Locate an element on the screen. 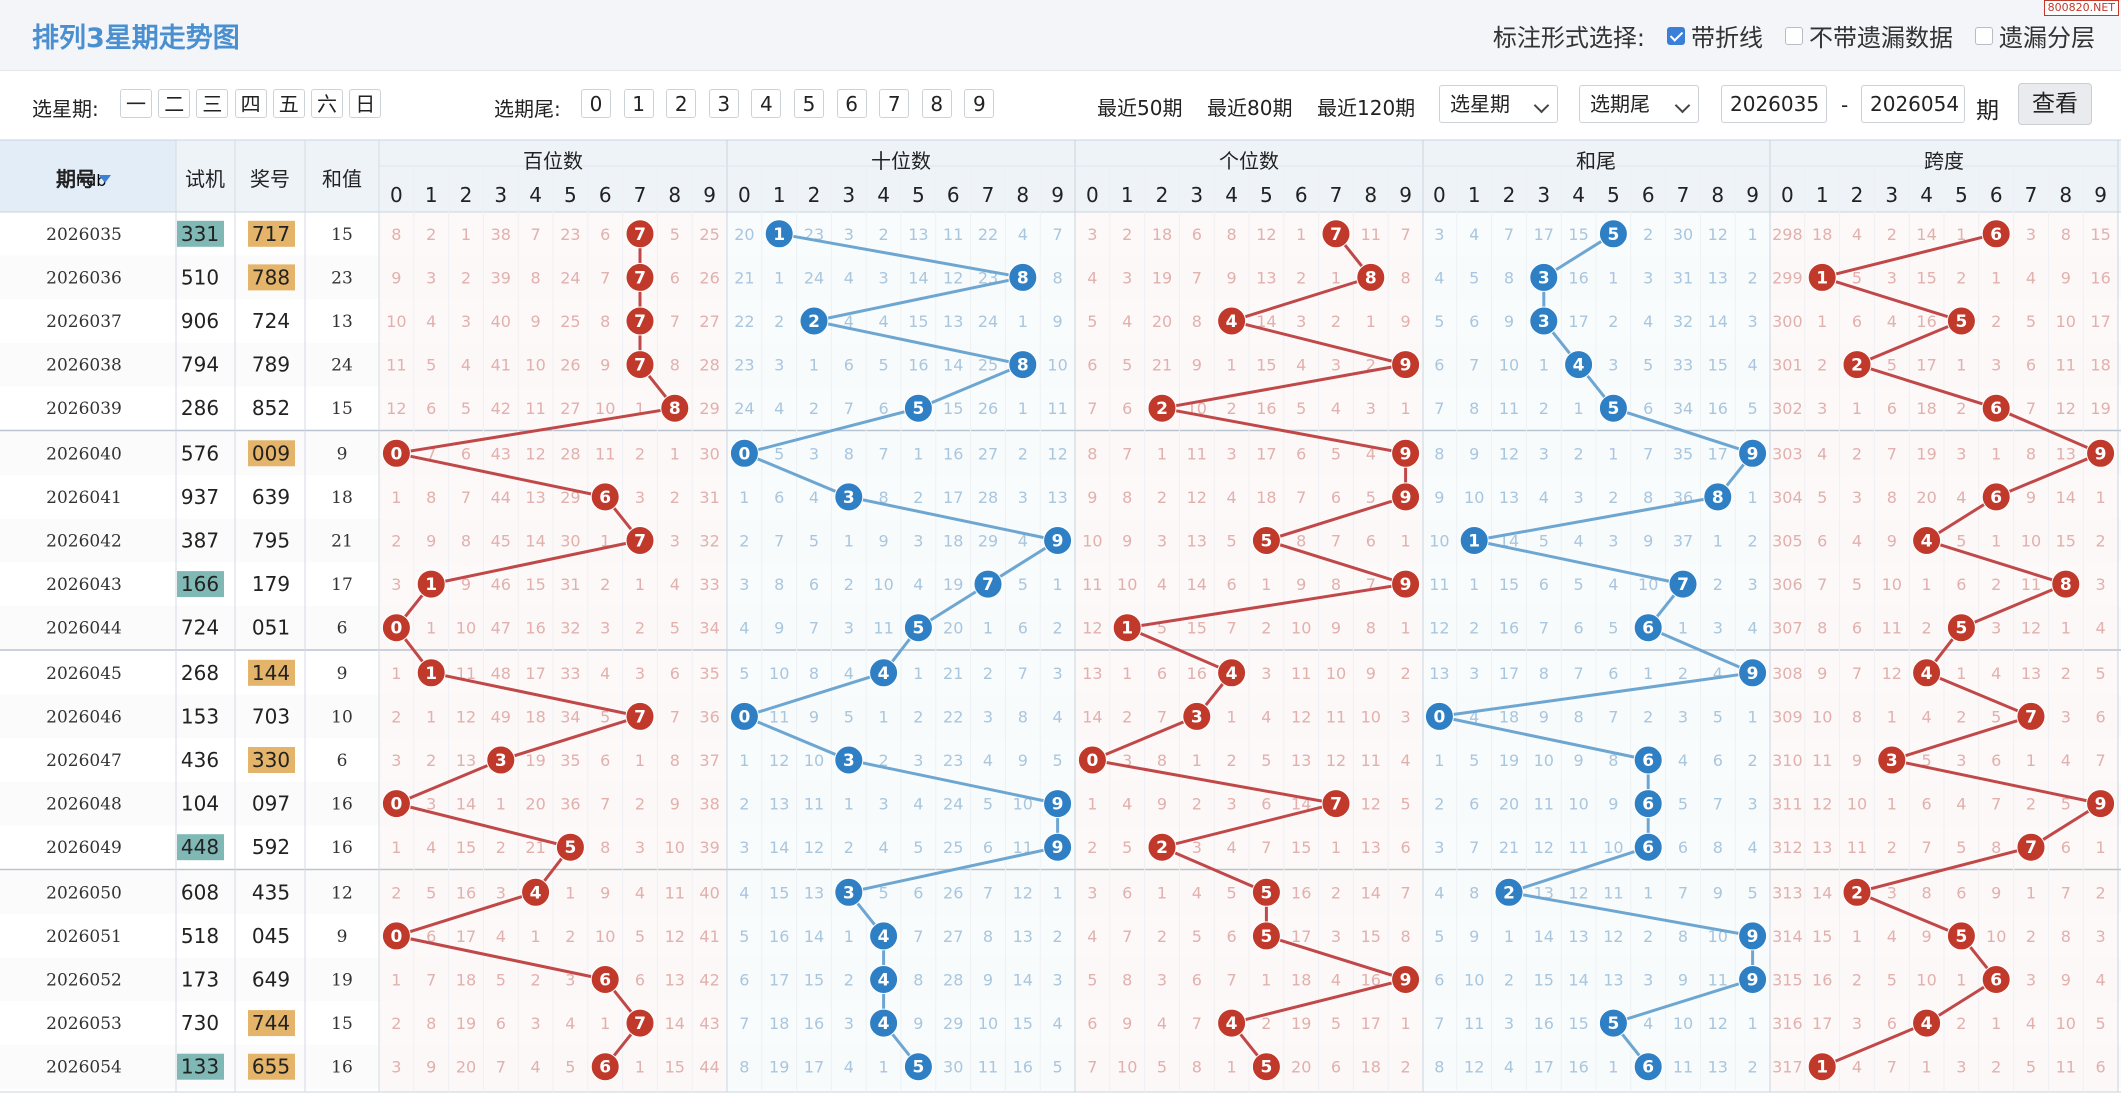 This screenshot has height=1094, width=2121. option-label: 不带遗漏数据 is located at coordinates (1881, 38).